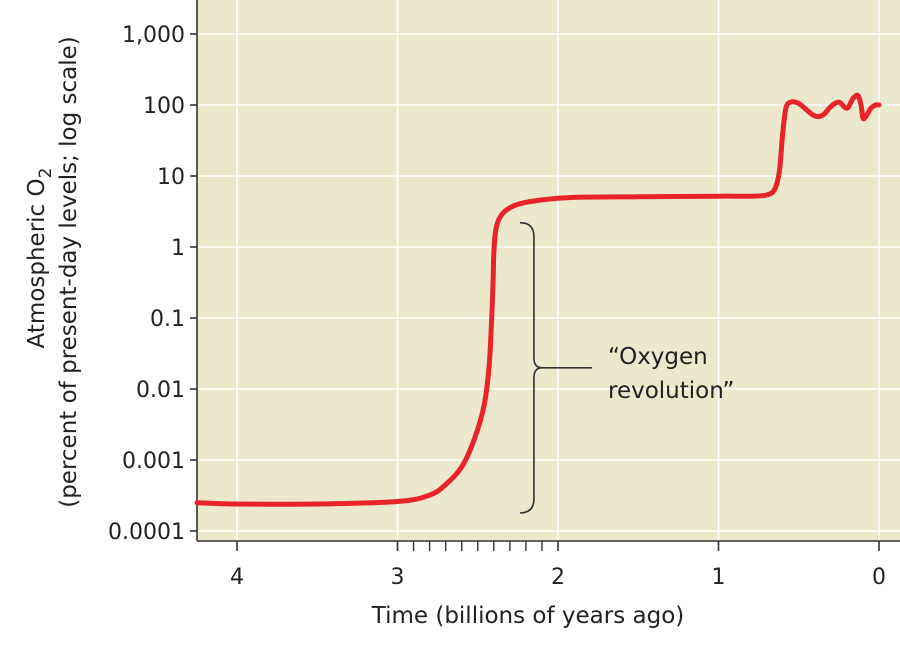 The image size is (900, 646). I want to click on x-tick-label-1: 1, so click(719, 577).